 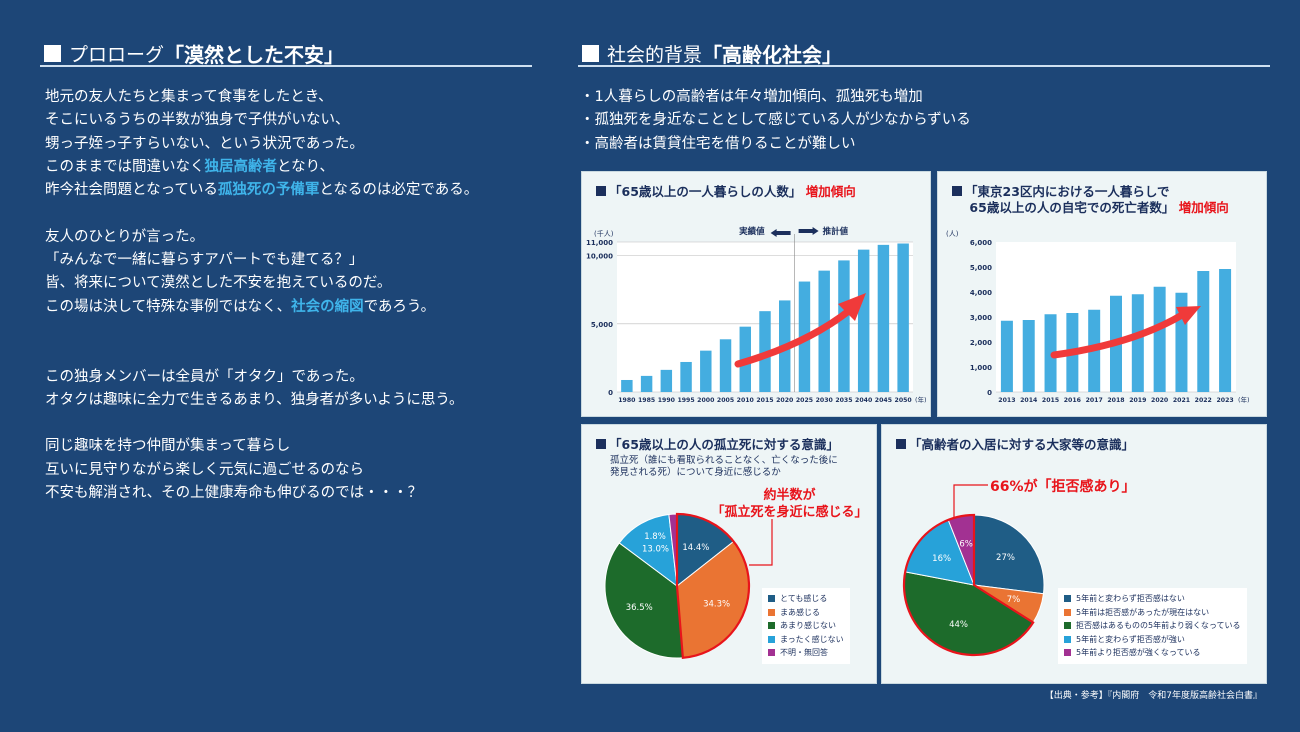 I want to click on source-footer: 【出典・参考】『内閣府 令和7年度版高齢社会白書』, so click(x=1153, y=696).